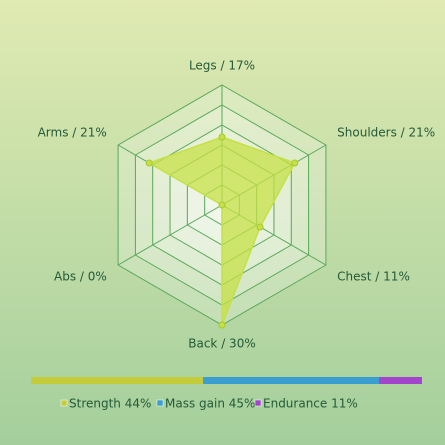 The image size is (445, 445). Describe the element at coordinates (110, 404) in the screenshot. I see `legend-label: Strength 44%` at that location.